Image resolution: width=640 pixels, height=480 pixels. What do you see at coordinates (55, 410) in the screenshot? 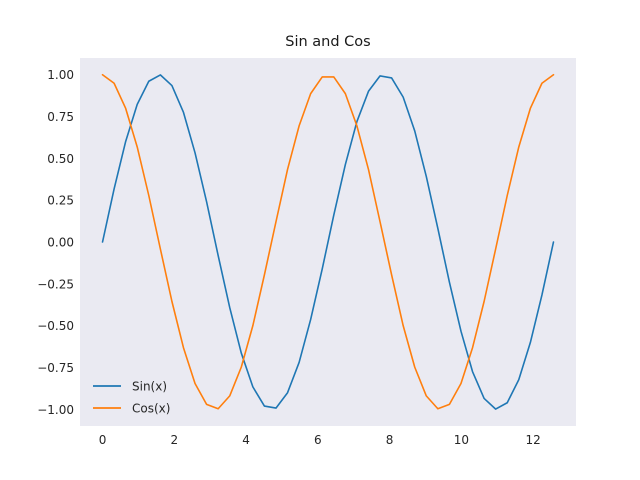
I see `y-tick-label: −1.00` at bounding box center [55, 410].